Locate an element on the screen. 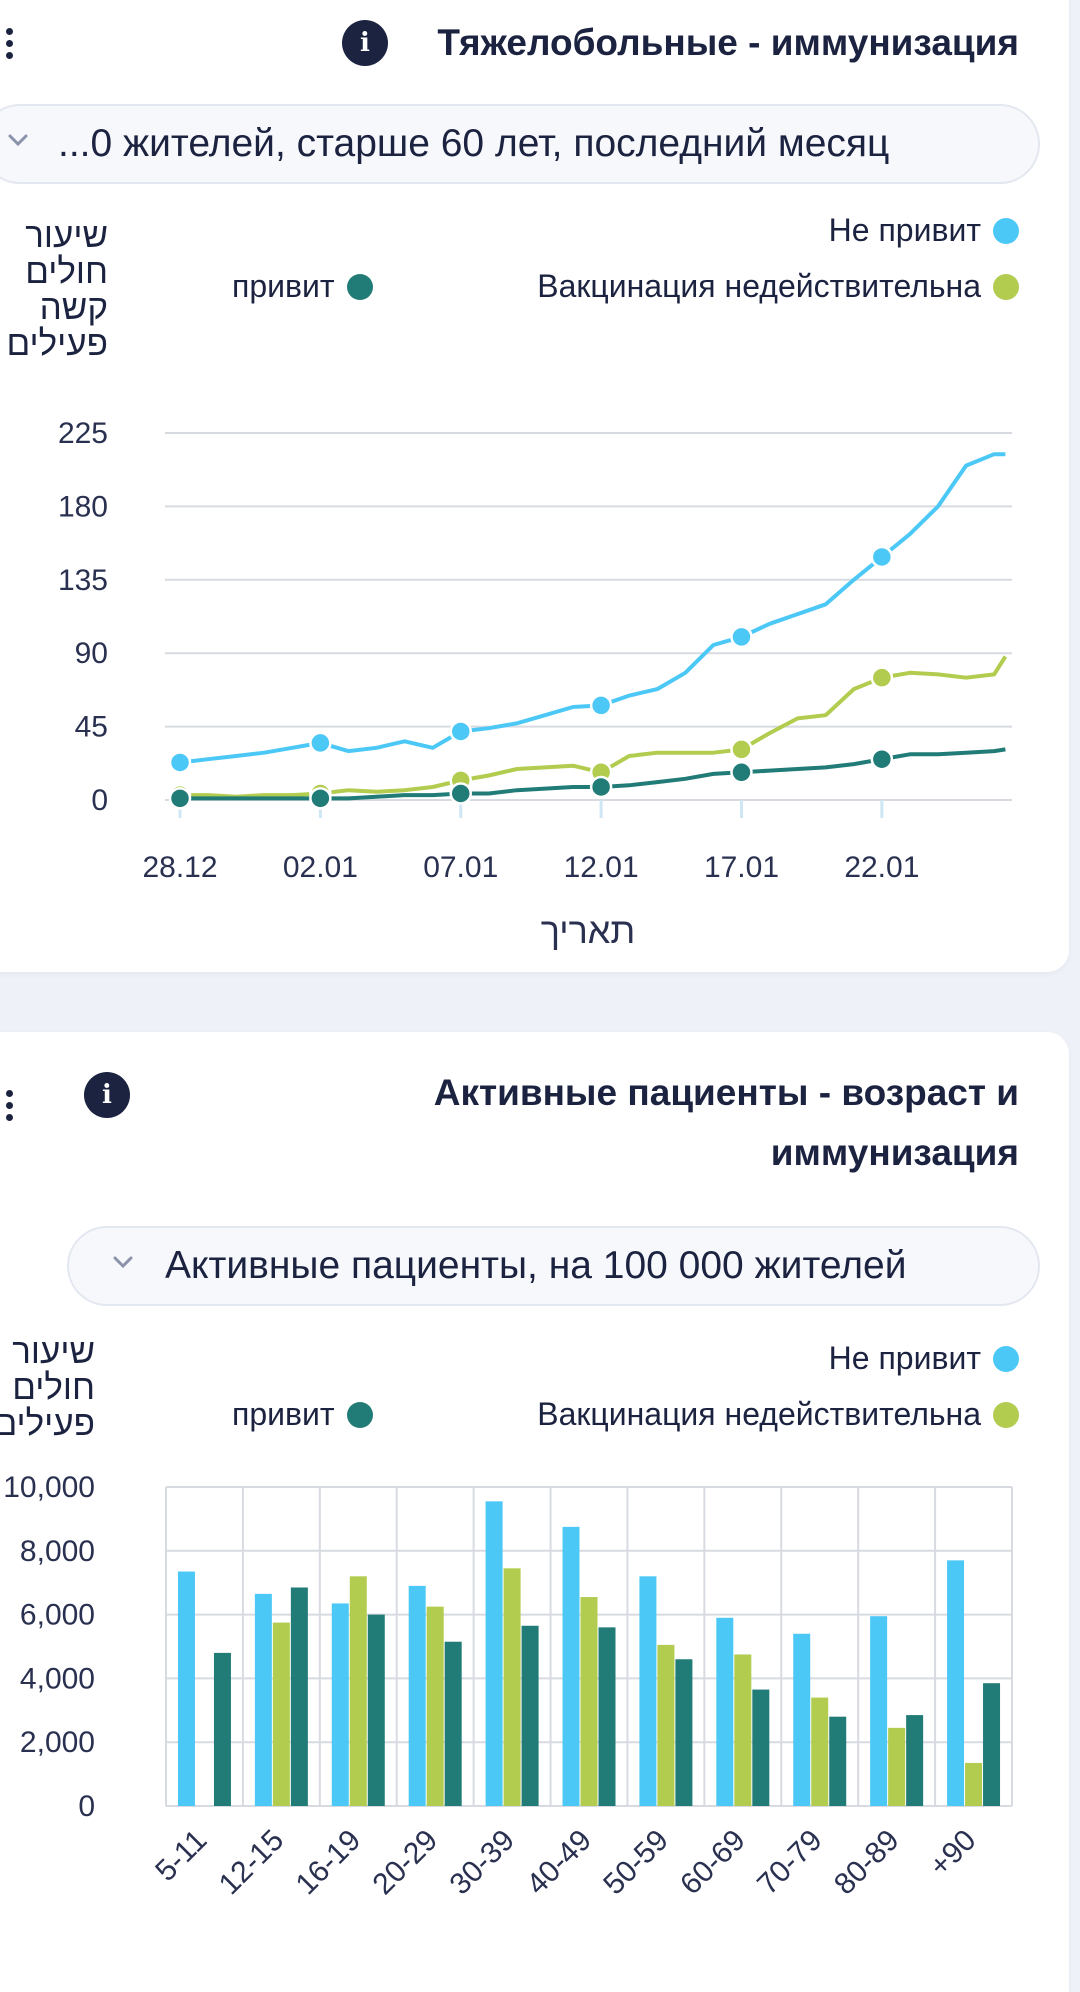  x-tick-label: 02.01 is located at coordinates (320, 867).